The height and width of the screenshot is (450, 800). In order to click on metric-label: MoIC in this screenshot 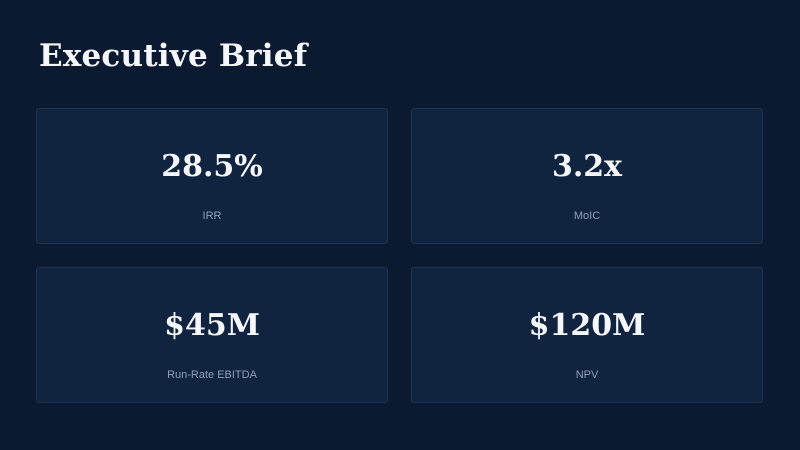, I will do `click(587, 216)`.